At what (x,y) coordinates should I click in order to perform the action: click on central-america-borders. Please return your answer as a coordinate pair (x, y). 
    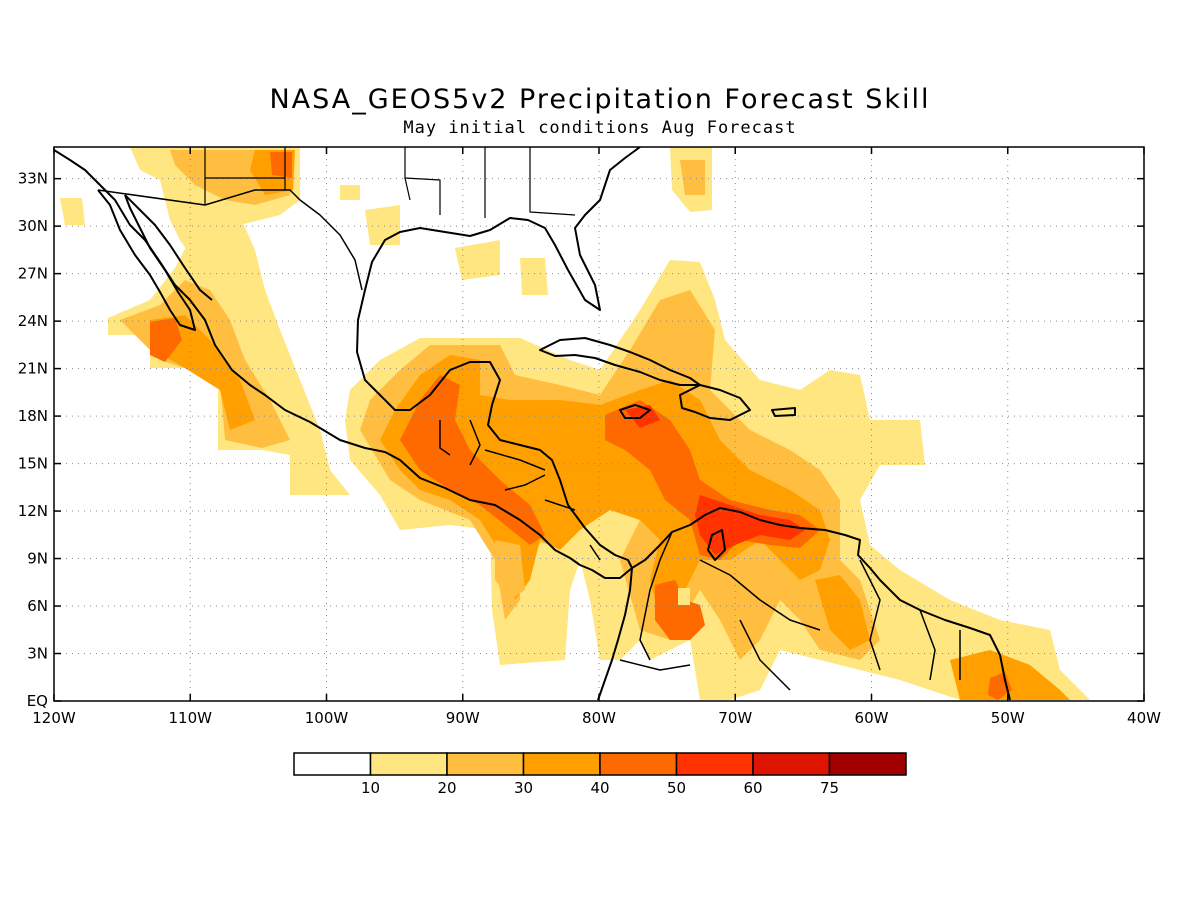
    Looking at the image, I should click on (520, 490).